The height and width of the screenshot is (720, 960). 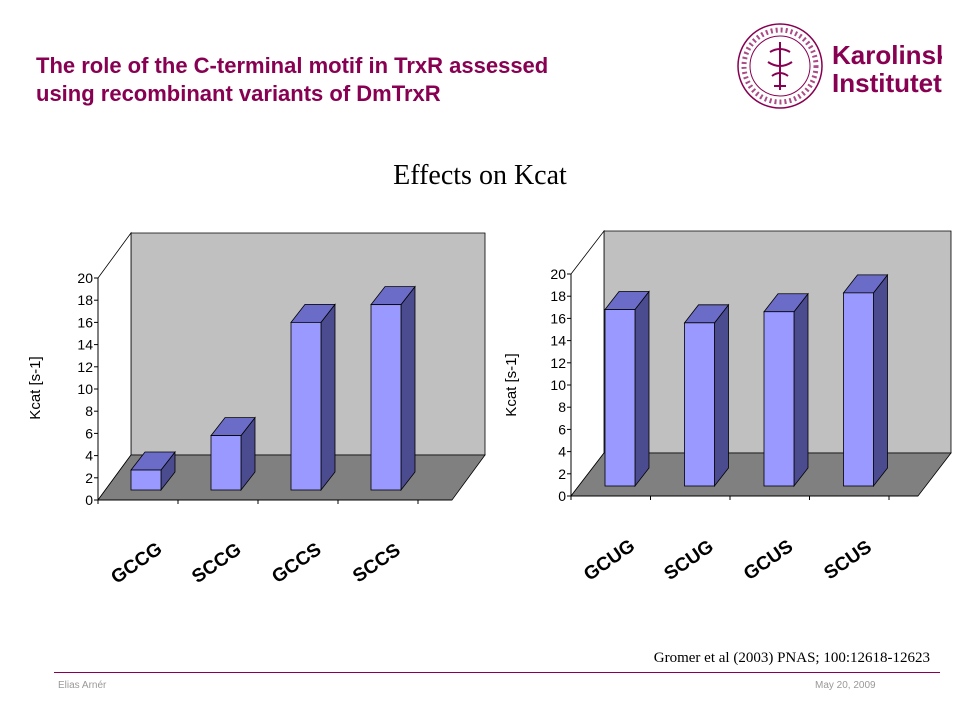 I want to click on footer-date: May 20, 2009, so click(x=845, y=685).